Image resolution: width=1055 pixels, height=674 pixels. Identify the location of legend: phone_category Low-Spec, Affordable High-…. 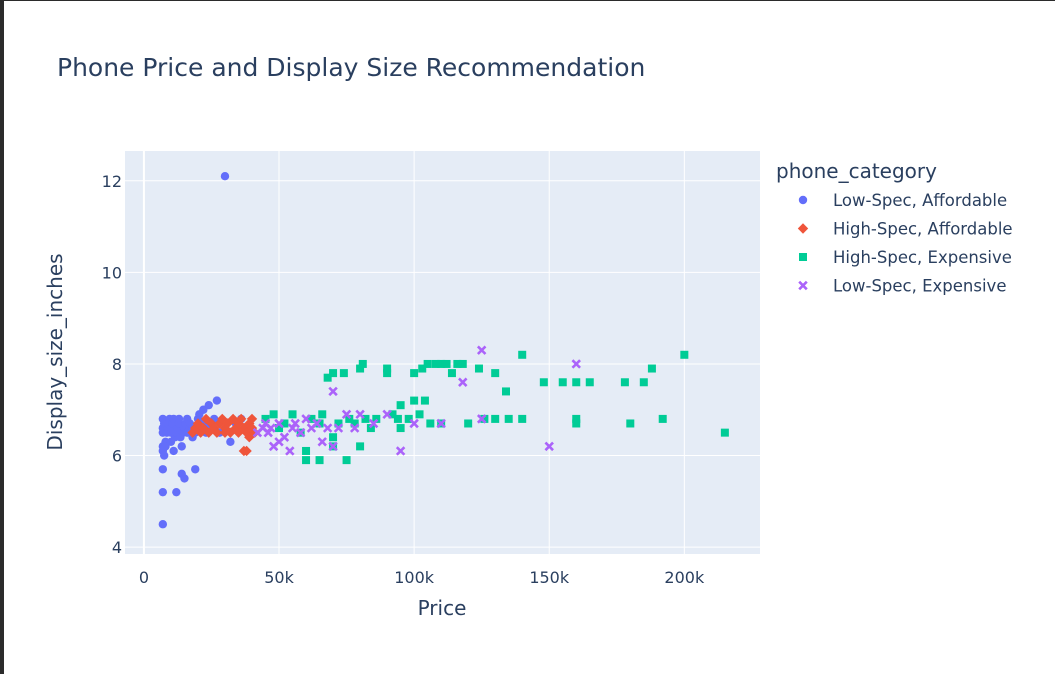
(894, 227).